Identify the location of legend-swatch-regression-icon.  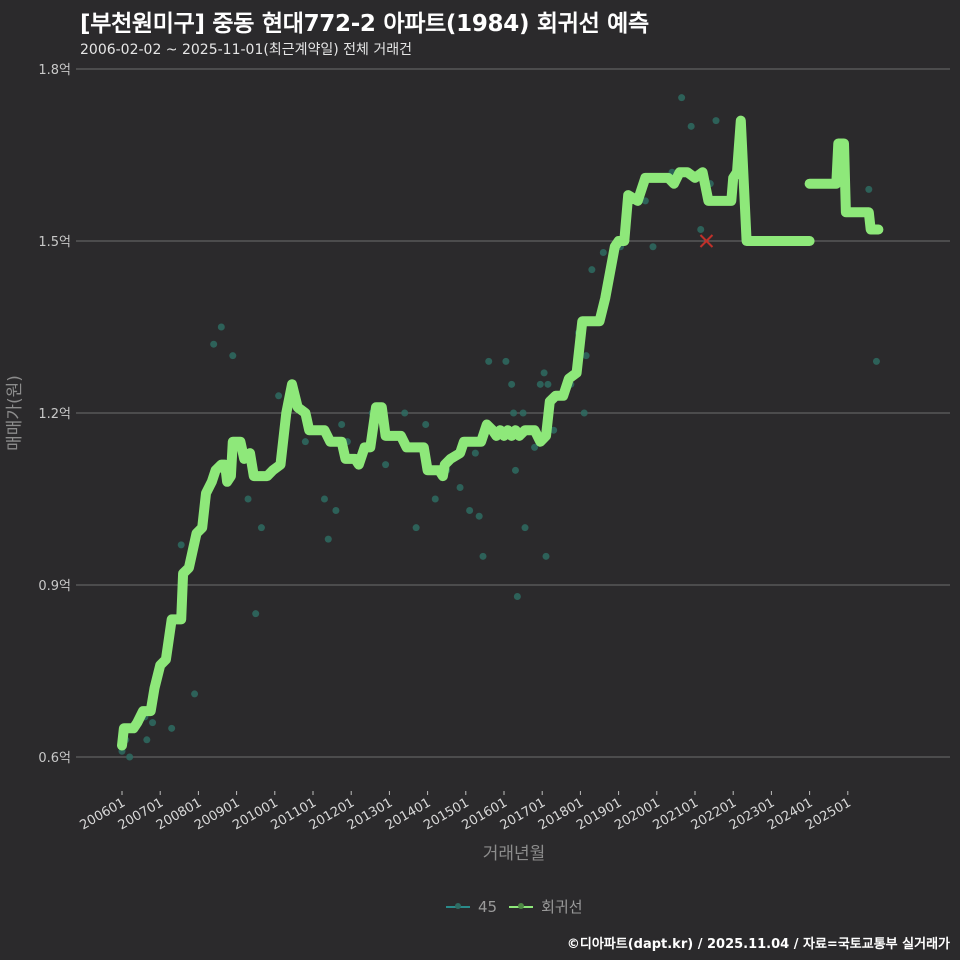
(521, 905).